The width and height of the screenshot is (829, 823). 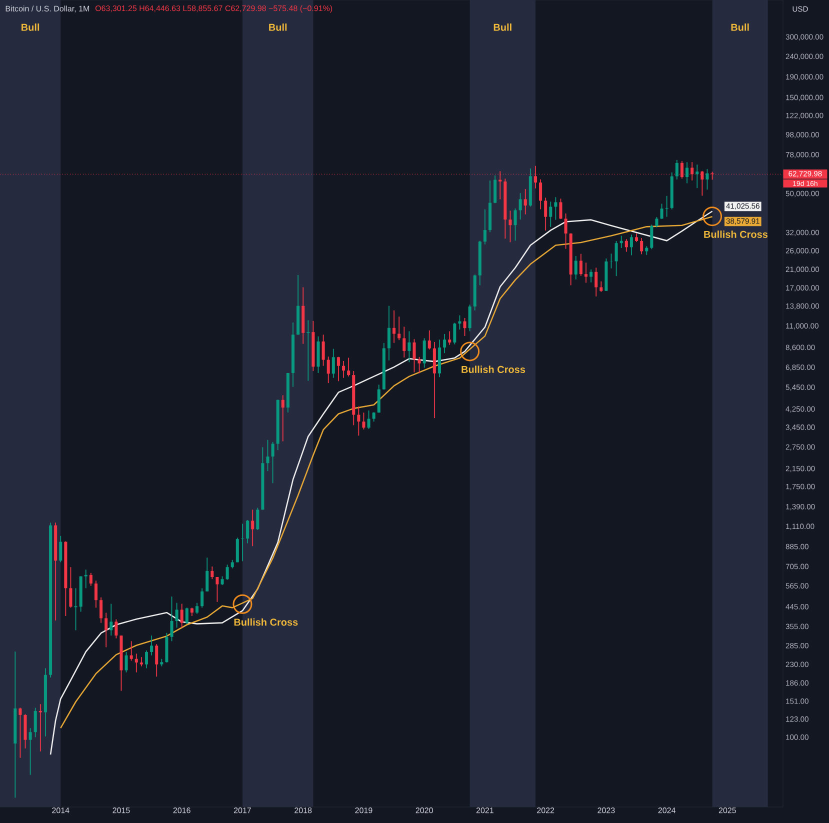 What do you see at coordinates (48, 9) in the screenshot?
I see `text: Bitcoin / U.S. Dollar, 1M` at bounding box center [48, 9].